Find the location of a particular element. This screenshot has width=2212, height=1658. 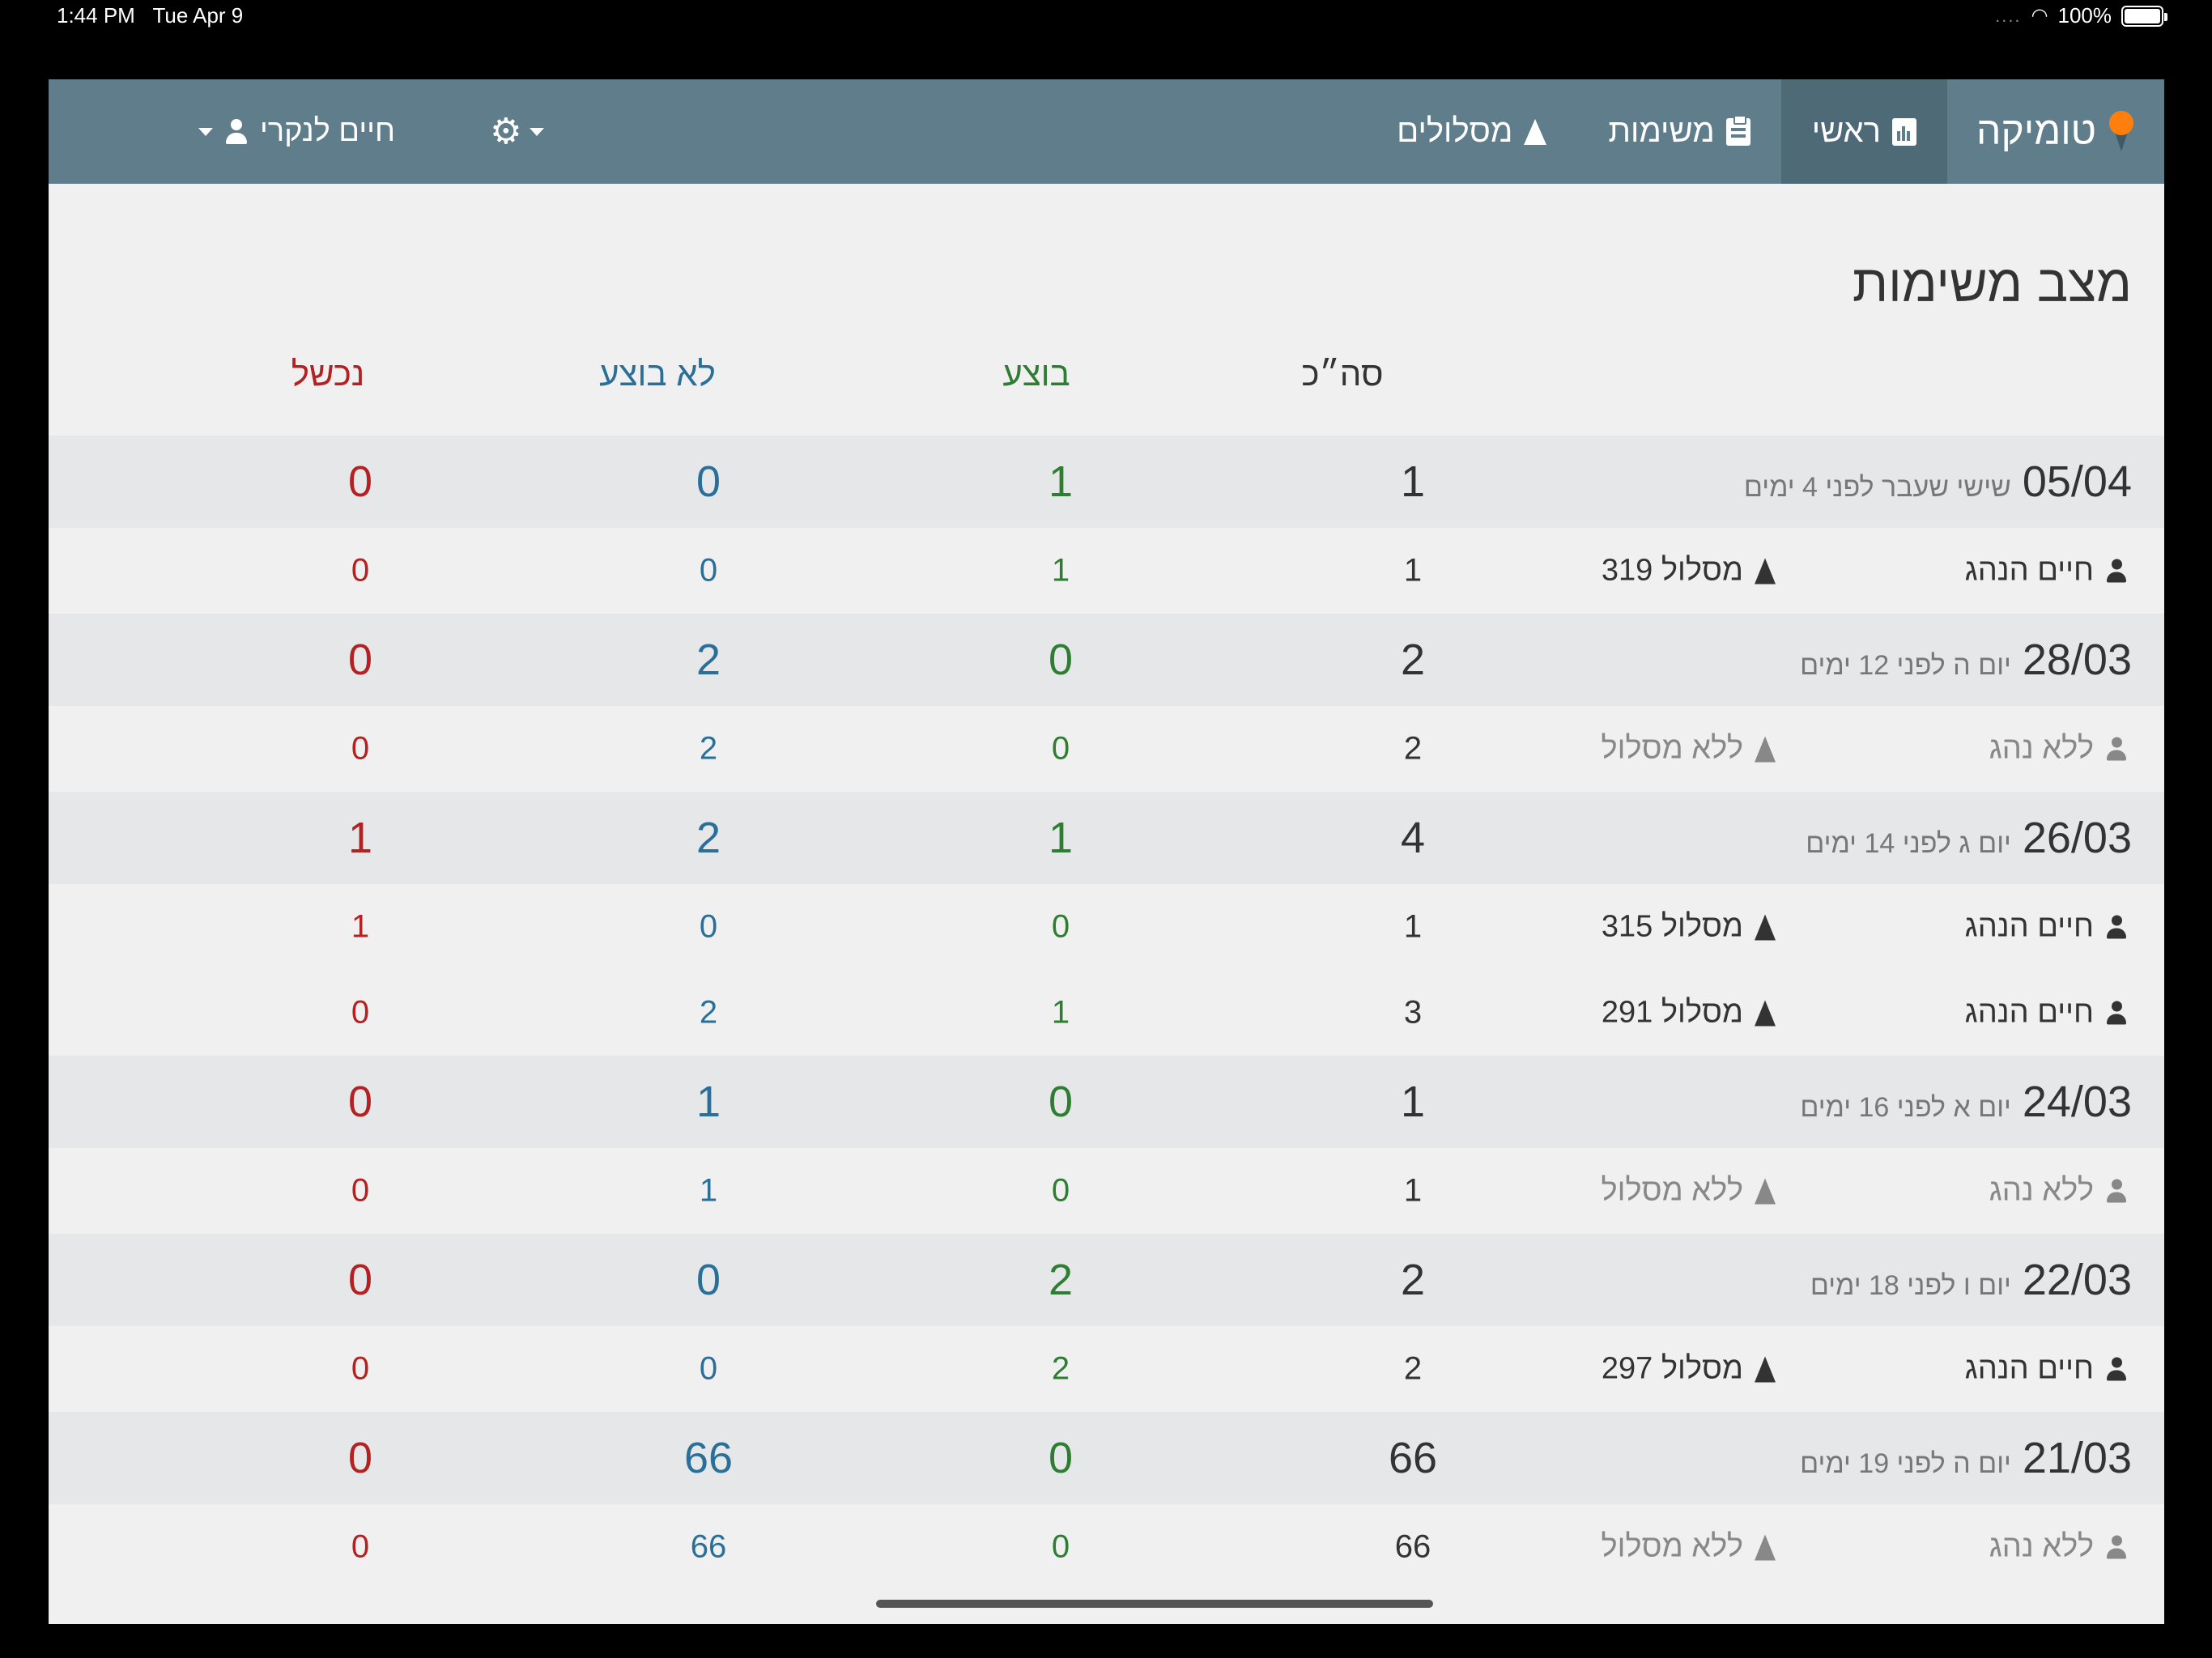

driver-route-row: ללא נהג ללא מסלול 1 0 1 0 is located at coordinates (1106, 1191).